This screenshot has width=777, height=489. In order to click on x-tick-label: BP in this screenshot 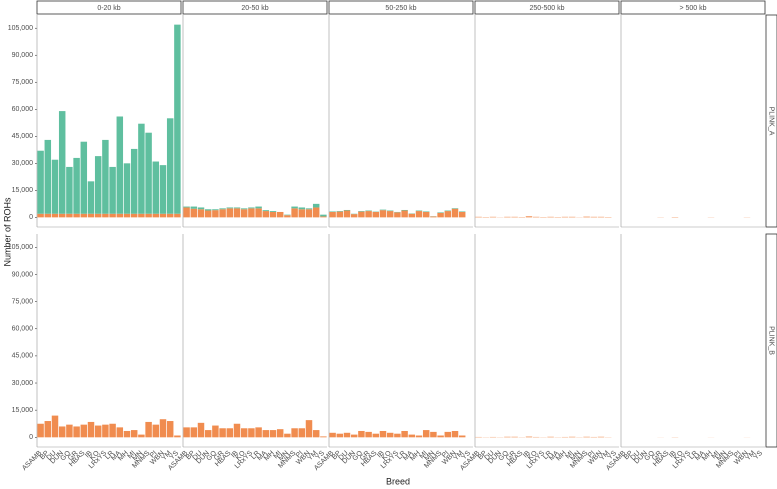, I will do `click(629, 456)`.